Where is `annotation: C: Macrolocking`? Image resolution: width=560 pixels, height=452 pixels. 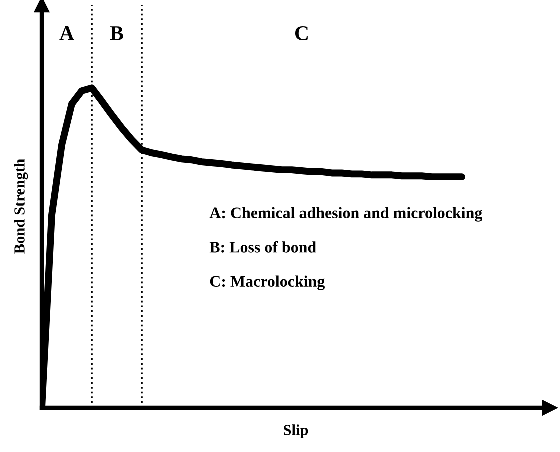 annotation: C: Macrolocking is located at coordinates (267, 283).